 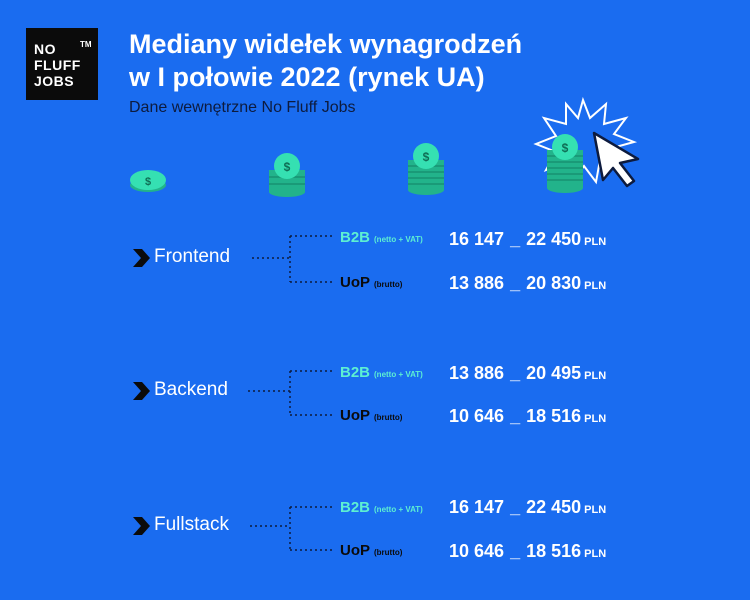 I want to click on frontend-b2b-range: 16 147 _ 22 450 PLN, so click(x=527, y=239).